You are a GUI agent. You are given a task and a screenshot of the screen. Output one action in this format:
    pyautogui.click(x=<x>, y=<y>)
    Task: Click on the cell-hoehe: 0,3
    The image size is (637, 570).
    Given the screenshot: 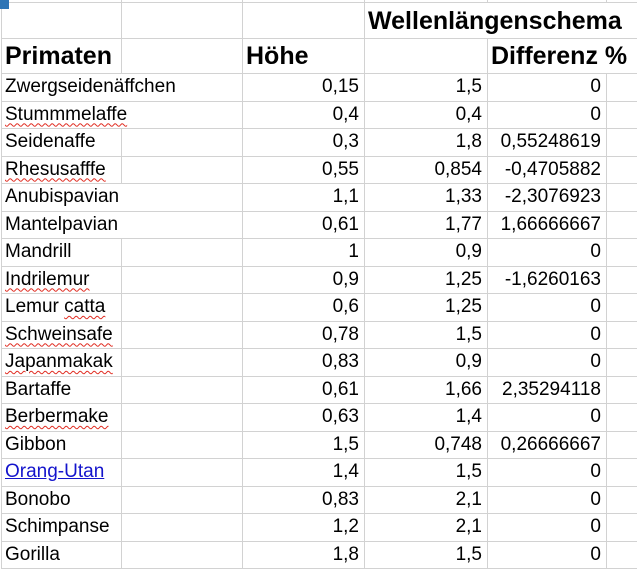 What is the action you would take?
    pyautogui.click(x=304, y=143)
    